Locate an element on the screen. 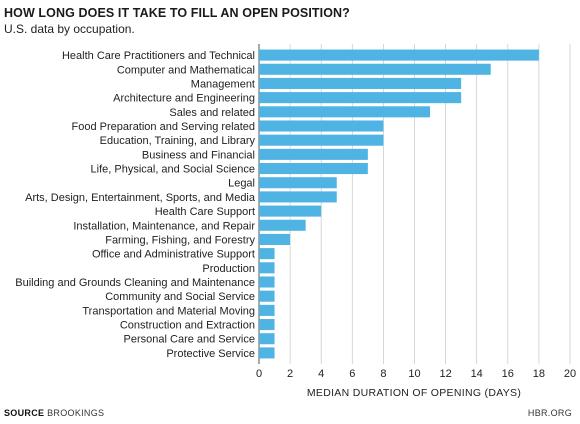  category-label: Food Preparation and Serving related is located at coordinates (163, 127).